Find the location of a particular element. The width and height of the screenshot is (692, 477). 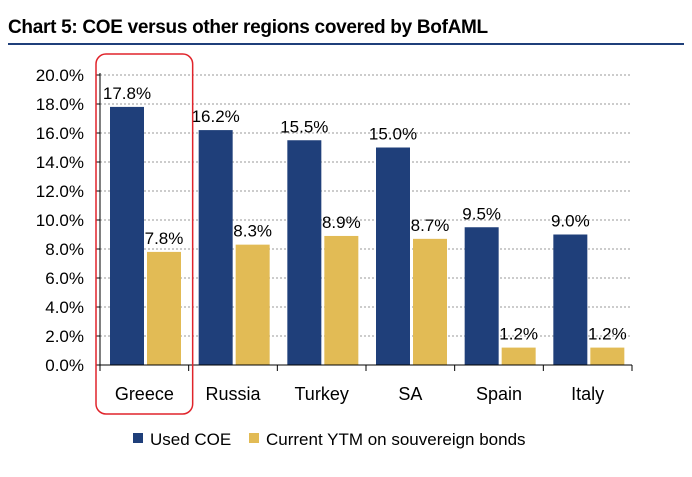

bar-used-coe-greece is located at coordinates (127, 236).